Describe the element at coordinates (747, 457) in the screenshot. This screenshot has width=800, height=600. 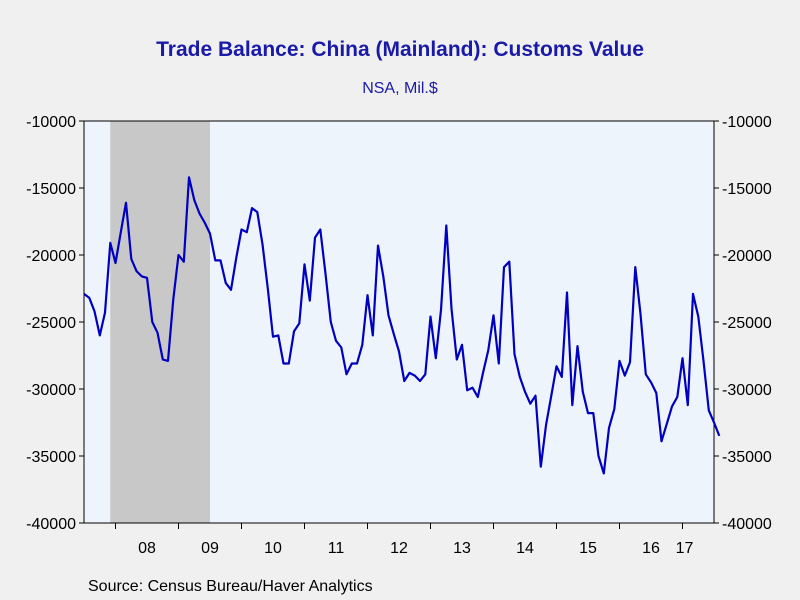
I see `y-tick-label-right: -35000` at that location.